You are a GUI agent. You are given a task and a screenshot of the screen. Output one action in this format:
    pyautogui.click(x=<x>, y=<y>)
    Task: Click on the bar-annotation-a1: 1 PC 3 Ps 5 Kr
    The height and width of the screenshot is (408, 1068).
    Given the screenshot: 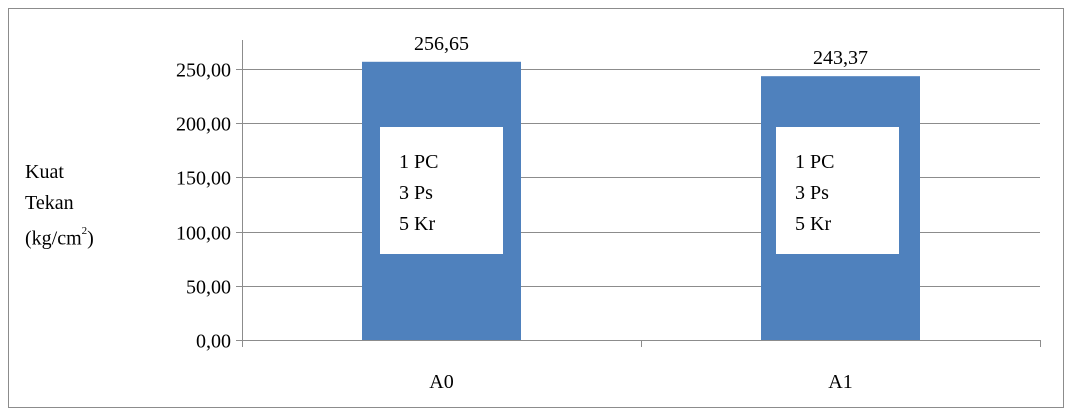 What is the action you would take?
    pyautogui.click(x=837, y=190)
    